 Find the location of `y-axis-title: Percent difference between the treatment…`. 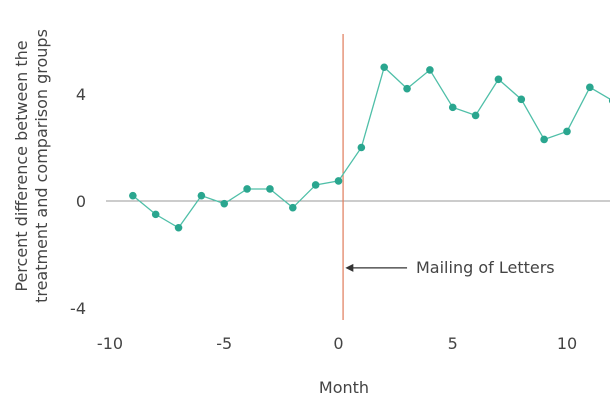

y-axis-title: Percent difference between the treatment… is located at coordinates (31, 166).